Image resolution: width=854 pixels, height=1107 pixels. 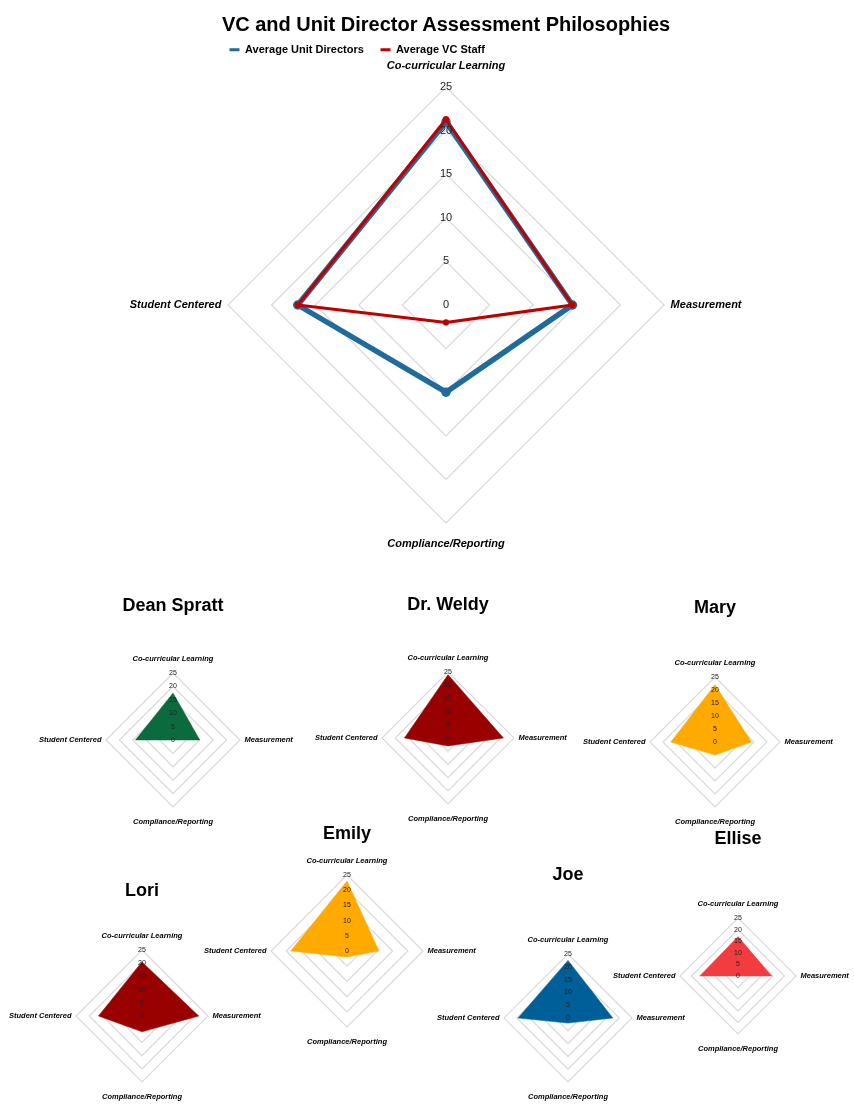 I want to click on spoke-label: Measurement, so click(x=706, y=304).